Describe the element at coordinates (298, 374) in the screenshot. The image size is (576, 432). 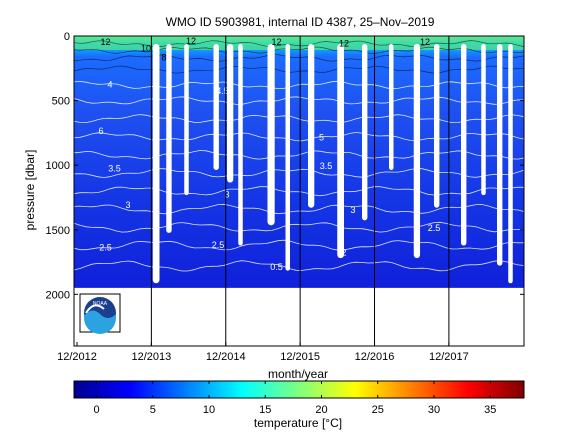
I see `x-axis-label: month/year` at that location.